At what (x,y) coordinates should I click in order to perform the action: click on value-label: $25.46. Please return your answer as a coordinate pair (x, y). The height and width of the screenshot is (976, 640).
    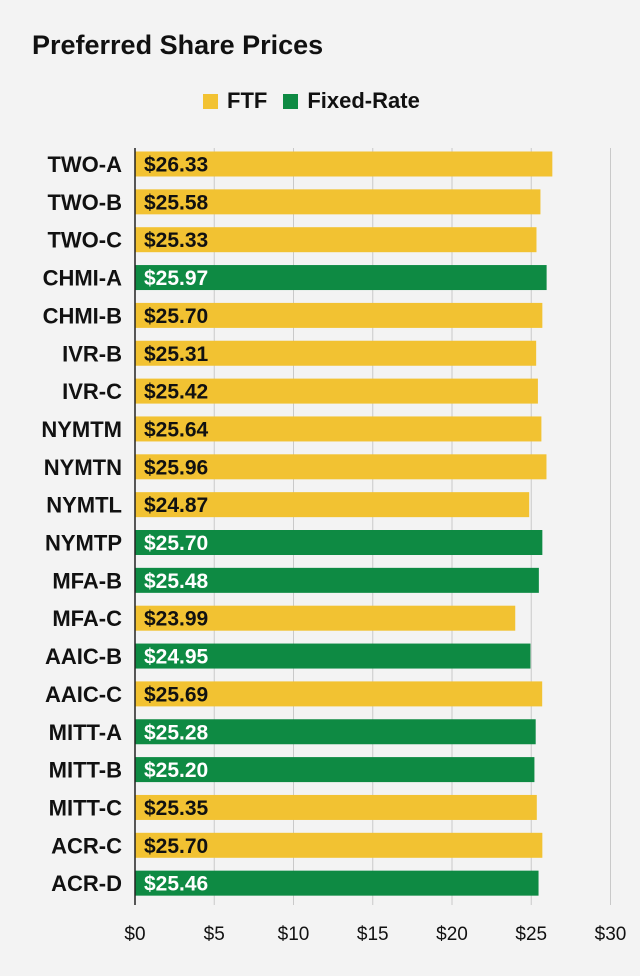
    Looking at the image, I should click on (176, 884).